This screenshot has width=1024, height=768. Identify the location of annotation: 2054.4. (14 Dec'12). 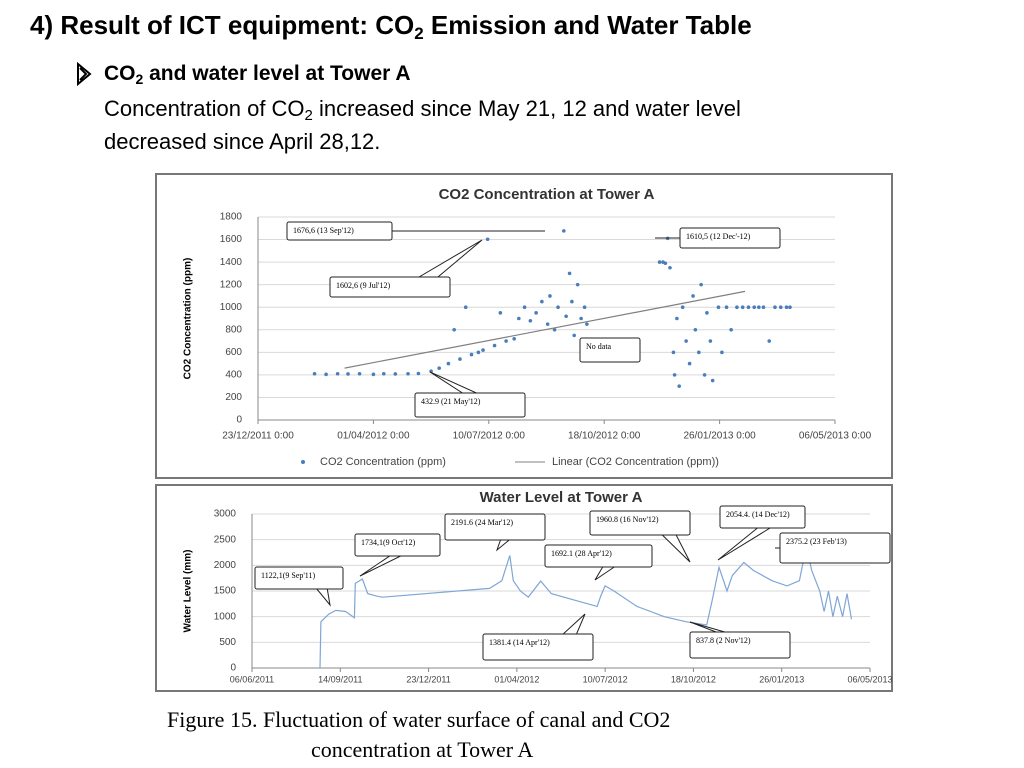
(758, 514).